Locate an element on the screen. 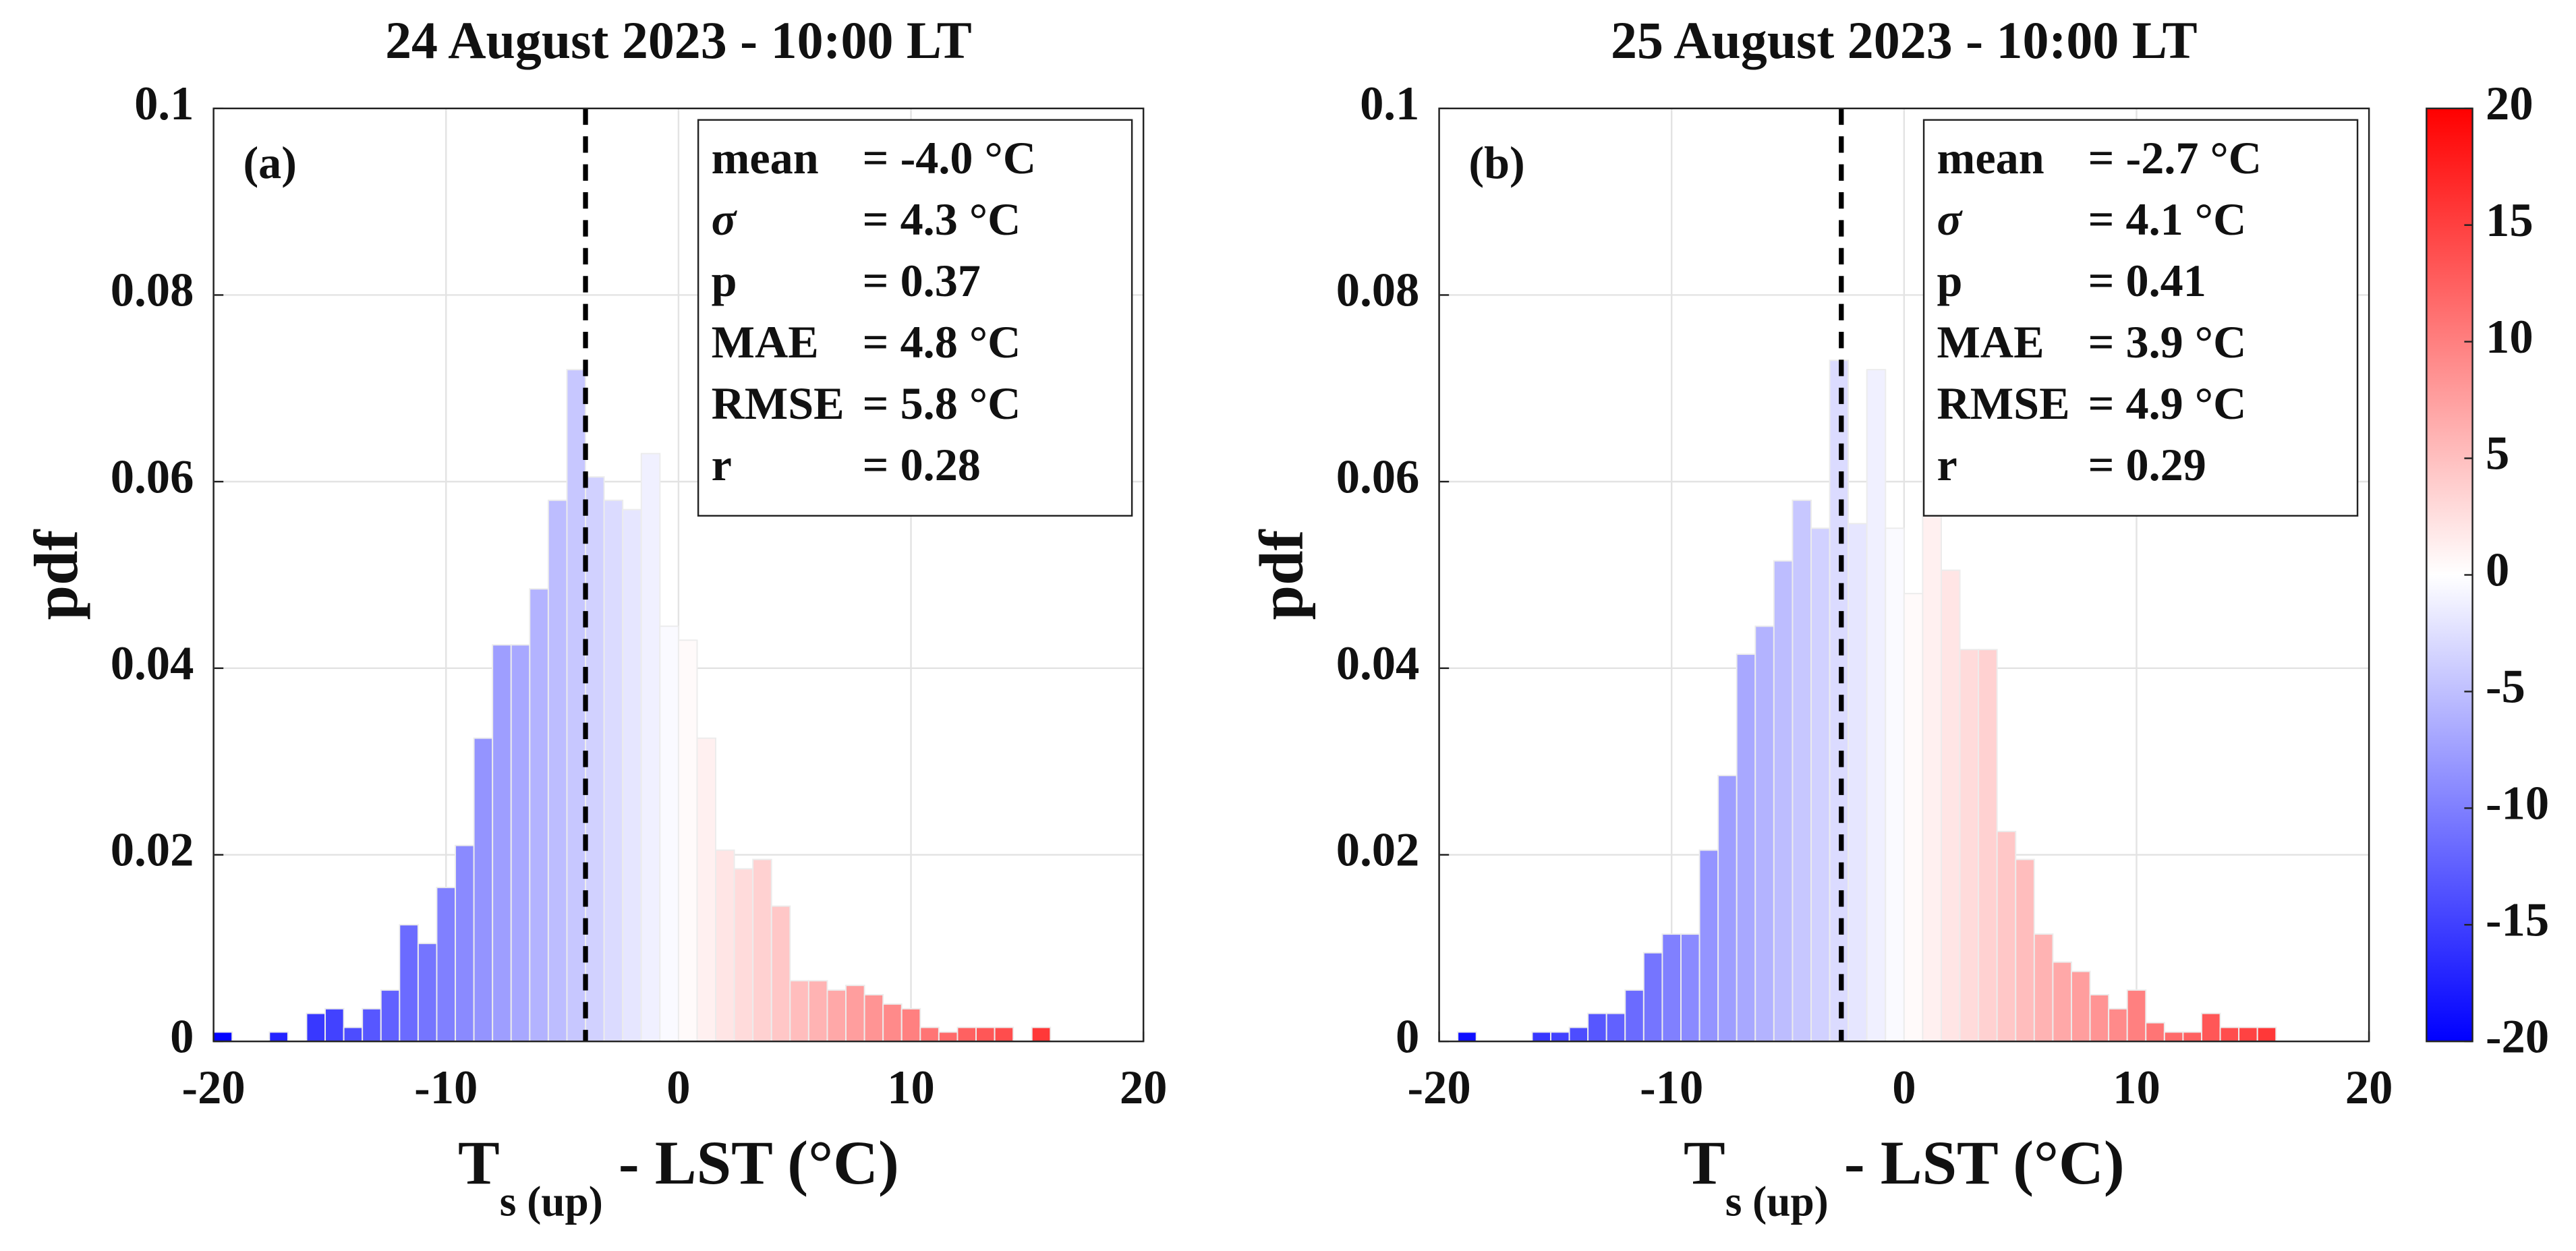 The image size is (2576, 1251). stats-box is located at coordinates (2140, 318).